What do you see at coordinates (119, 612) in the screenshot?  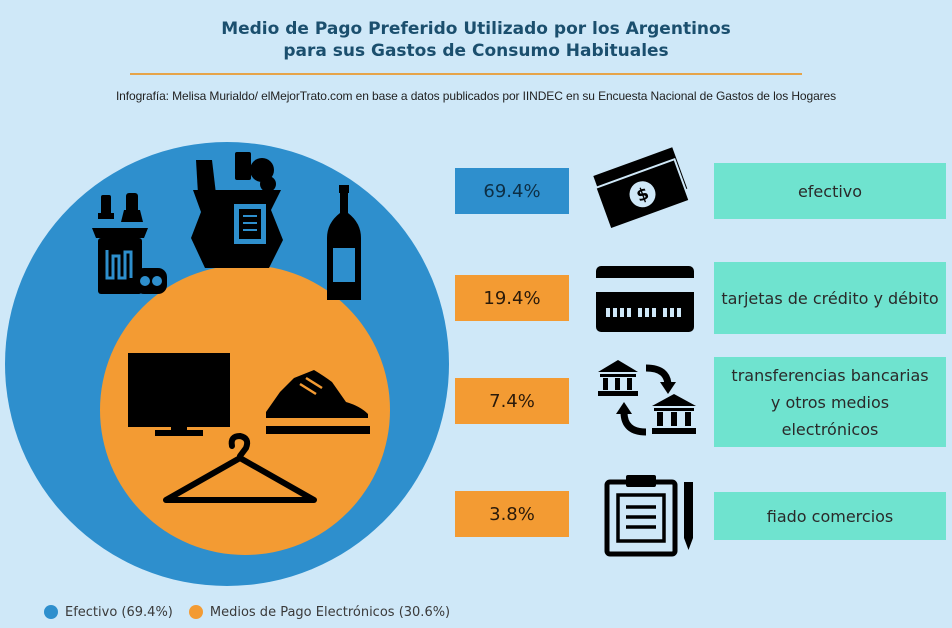 I see `legend-label-efectivo: Efectivo (69.4%)` at bounding box center [119, 612].